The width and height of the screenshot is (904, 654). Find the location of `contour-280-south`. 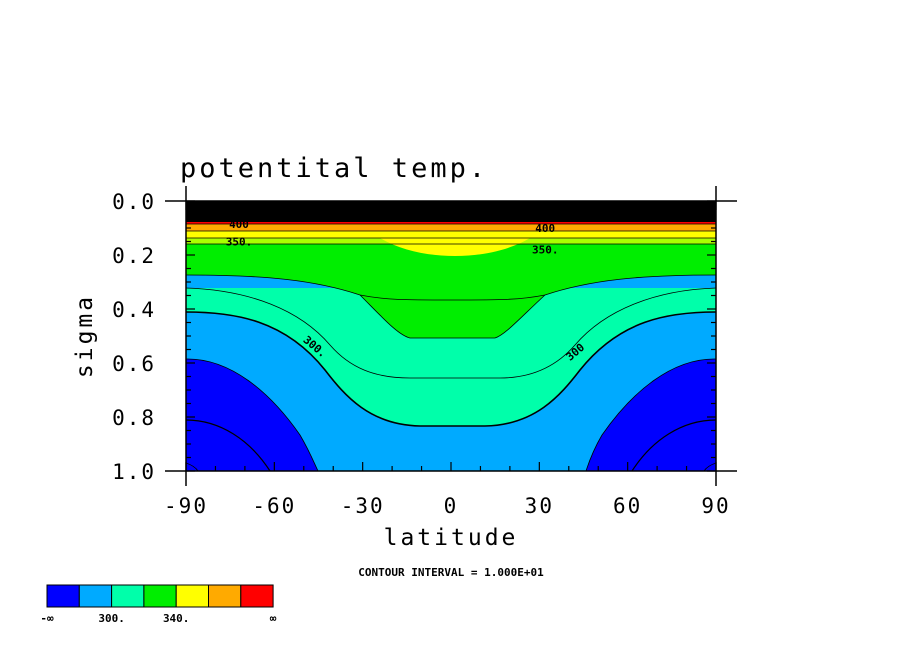

contour-280-south is located at coordinates (228, 445).